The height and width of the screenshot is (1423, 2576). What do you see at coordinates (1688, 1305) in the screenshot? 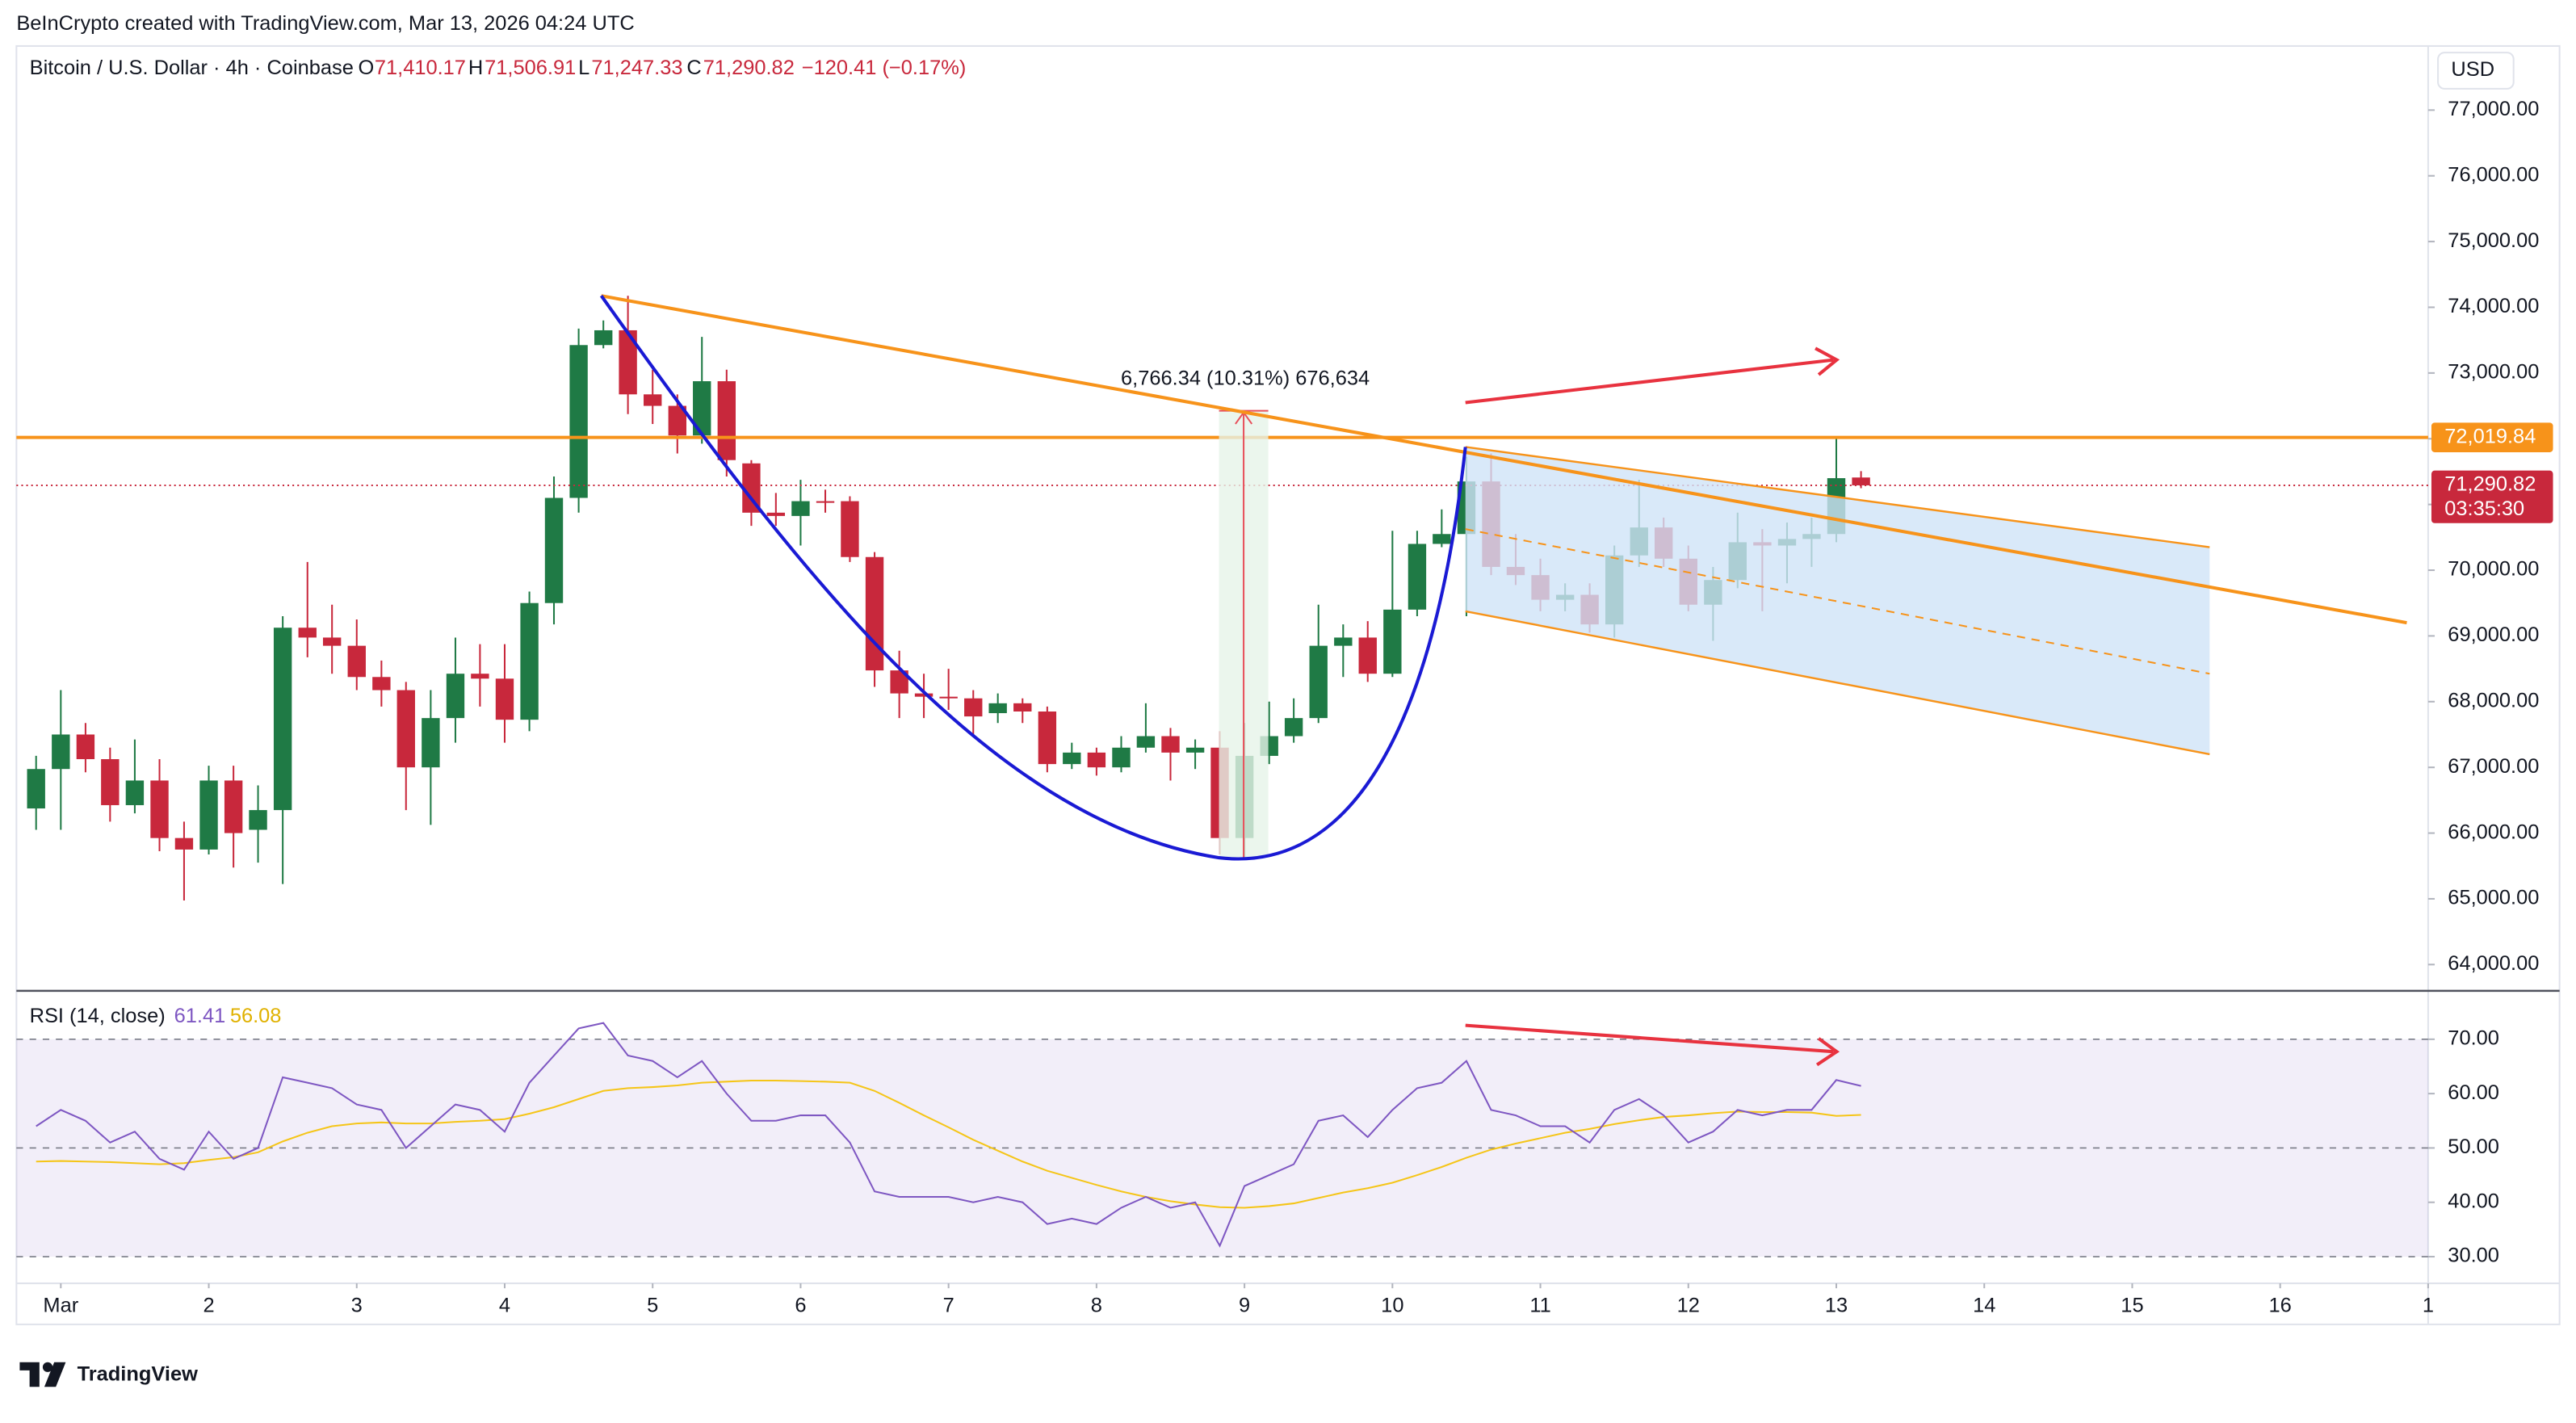
I see `x-tick-label: 12` at bounding box center [1688, 1305].